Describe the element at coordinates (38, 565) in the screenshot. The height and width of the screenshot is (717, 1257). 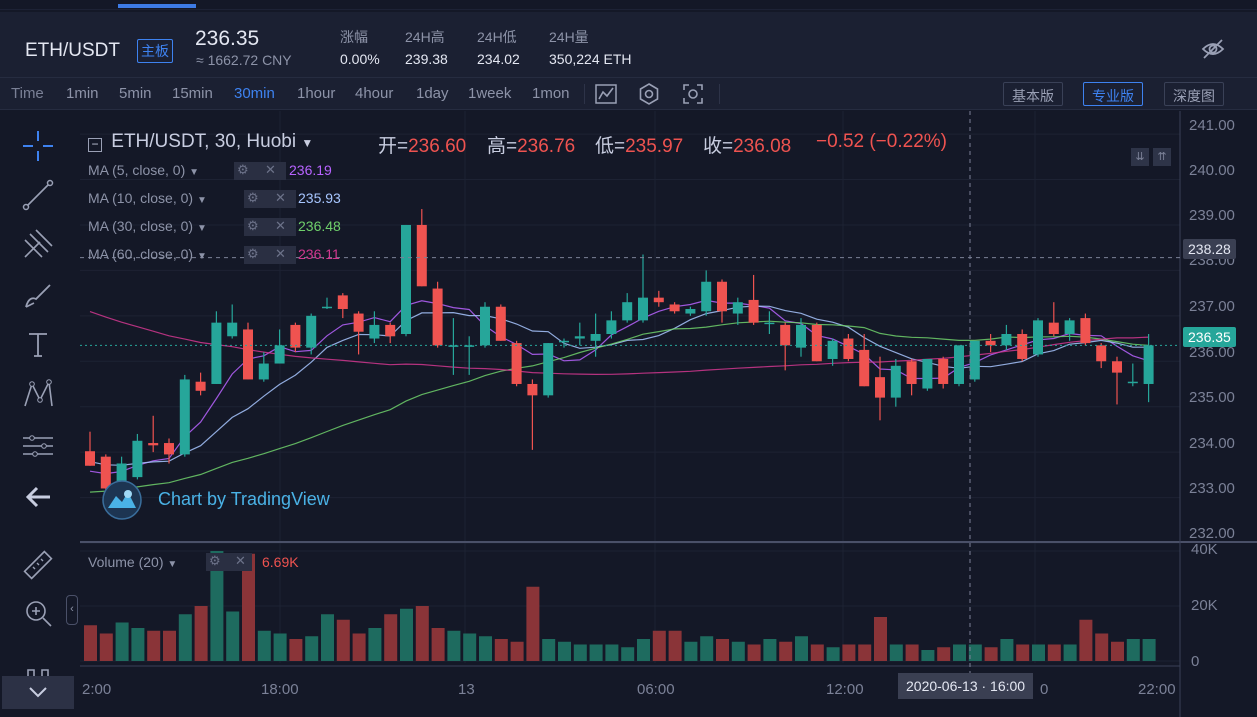
I see `ruler-icon` at that location.